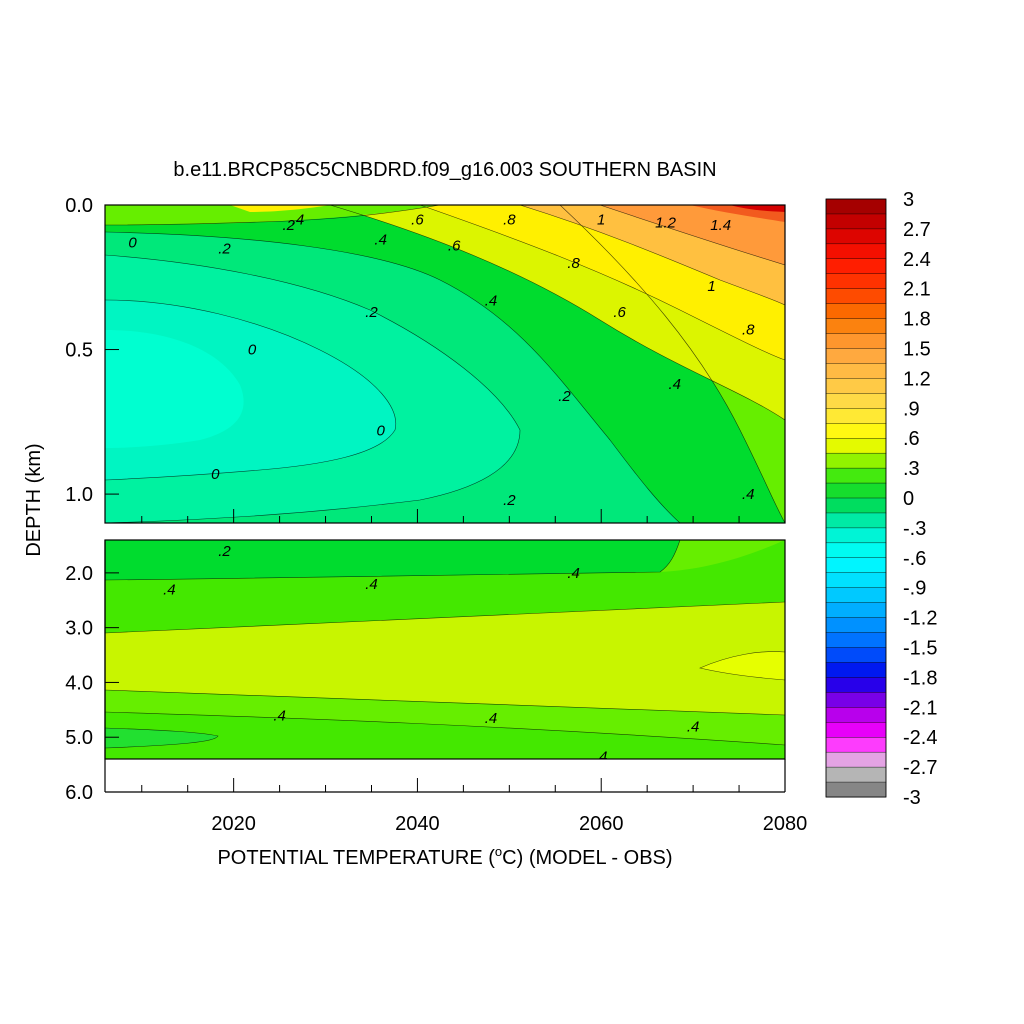 This screenshot has height=1024, width=1024. Describe the element at coordinates (498, 851) in the screenshot. I see `x-axis-label-degree: o` at that location.